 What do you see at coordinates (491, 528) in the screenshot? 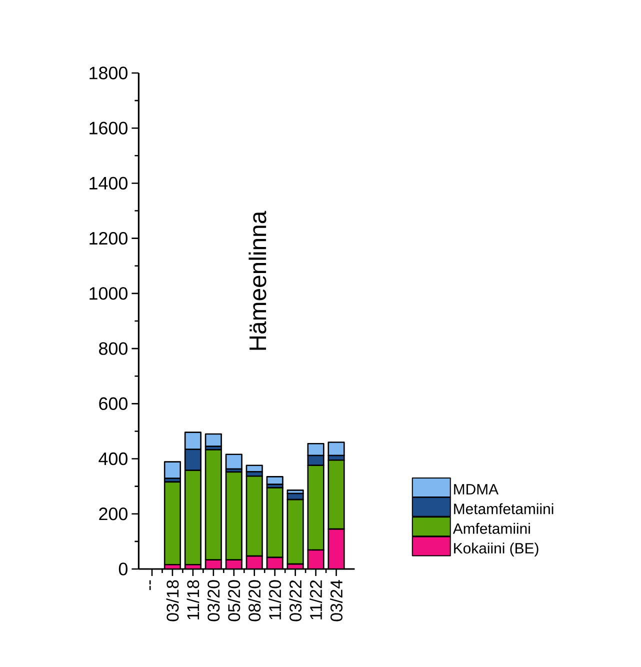
I see `legend-label: Amfetamiini` at bounding box center [491, 528].